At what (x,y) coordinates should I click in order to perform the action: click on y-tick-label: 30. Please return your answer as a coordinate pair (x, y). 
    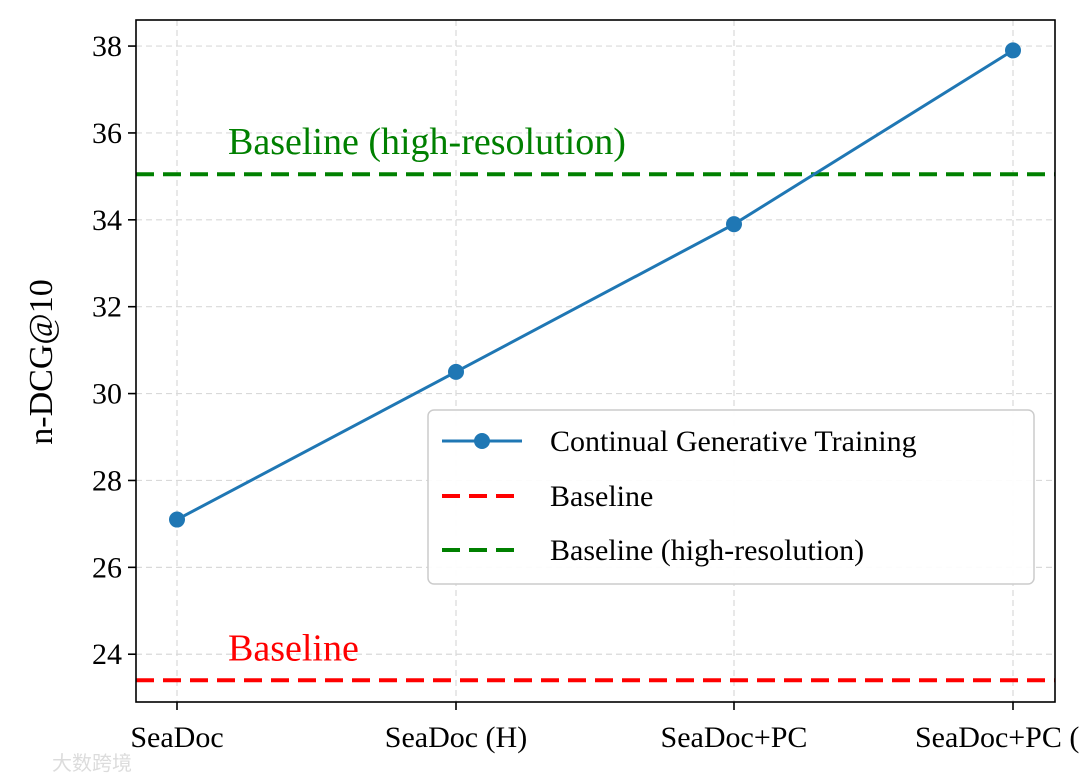
    Looking at the image, I should click on (107, 394).